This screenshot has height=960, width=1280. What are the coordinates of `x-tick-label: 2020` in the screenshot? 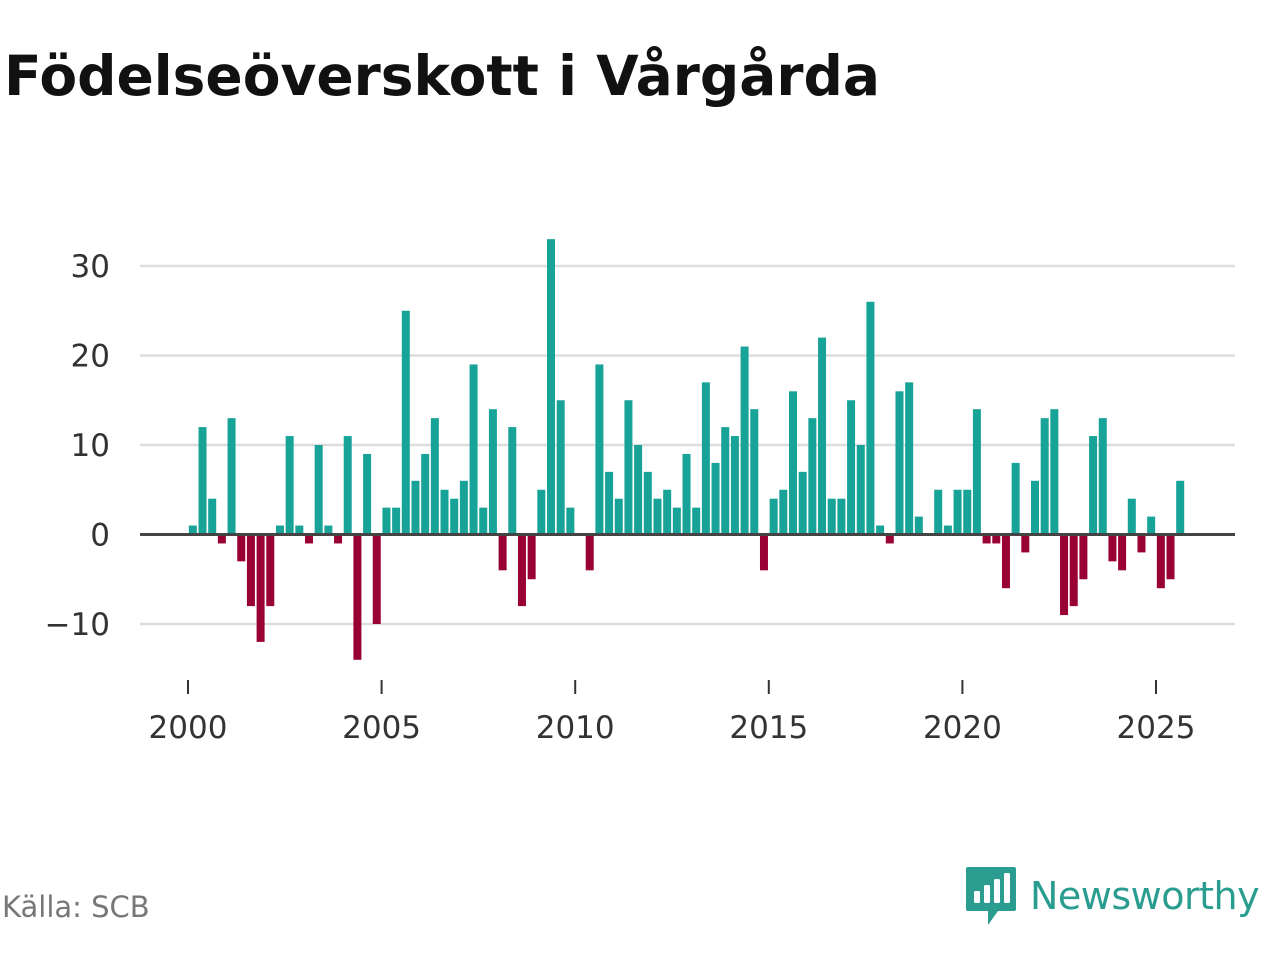 It's located at (962, 728).